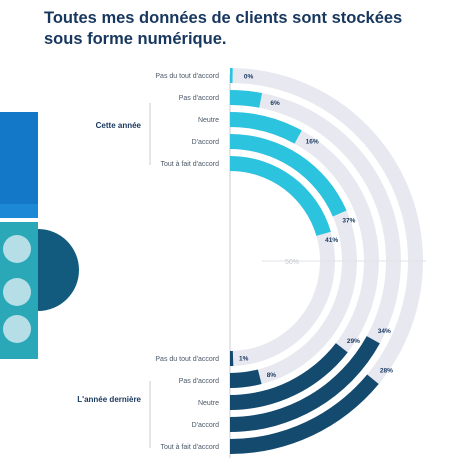  What do you see at coordinates (312, 142) in the screenshot?
I see `value-label: 16%` at bounding box center [312, 142].